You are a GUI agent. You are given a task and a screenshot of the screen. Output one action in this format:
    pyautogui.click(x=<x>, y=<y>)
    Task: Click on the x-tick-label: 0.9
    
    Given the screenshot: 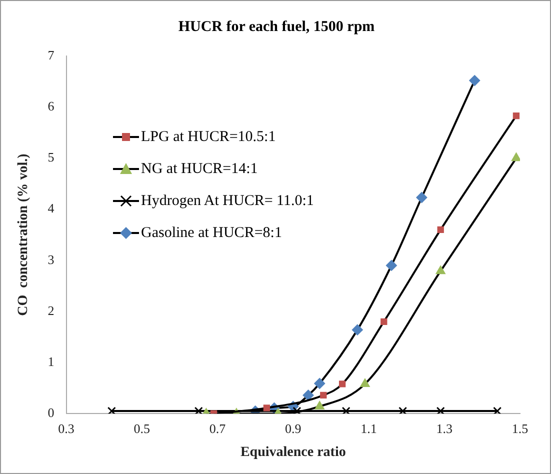 What is the action you would take?
    pyautogui.click(x=293, y=428)
    